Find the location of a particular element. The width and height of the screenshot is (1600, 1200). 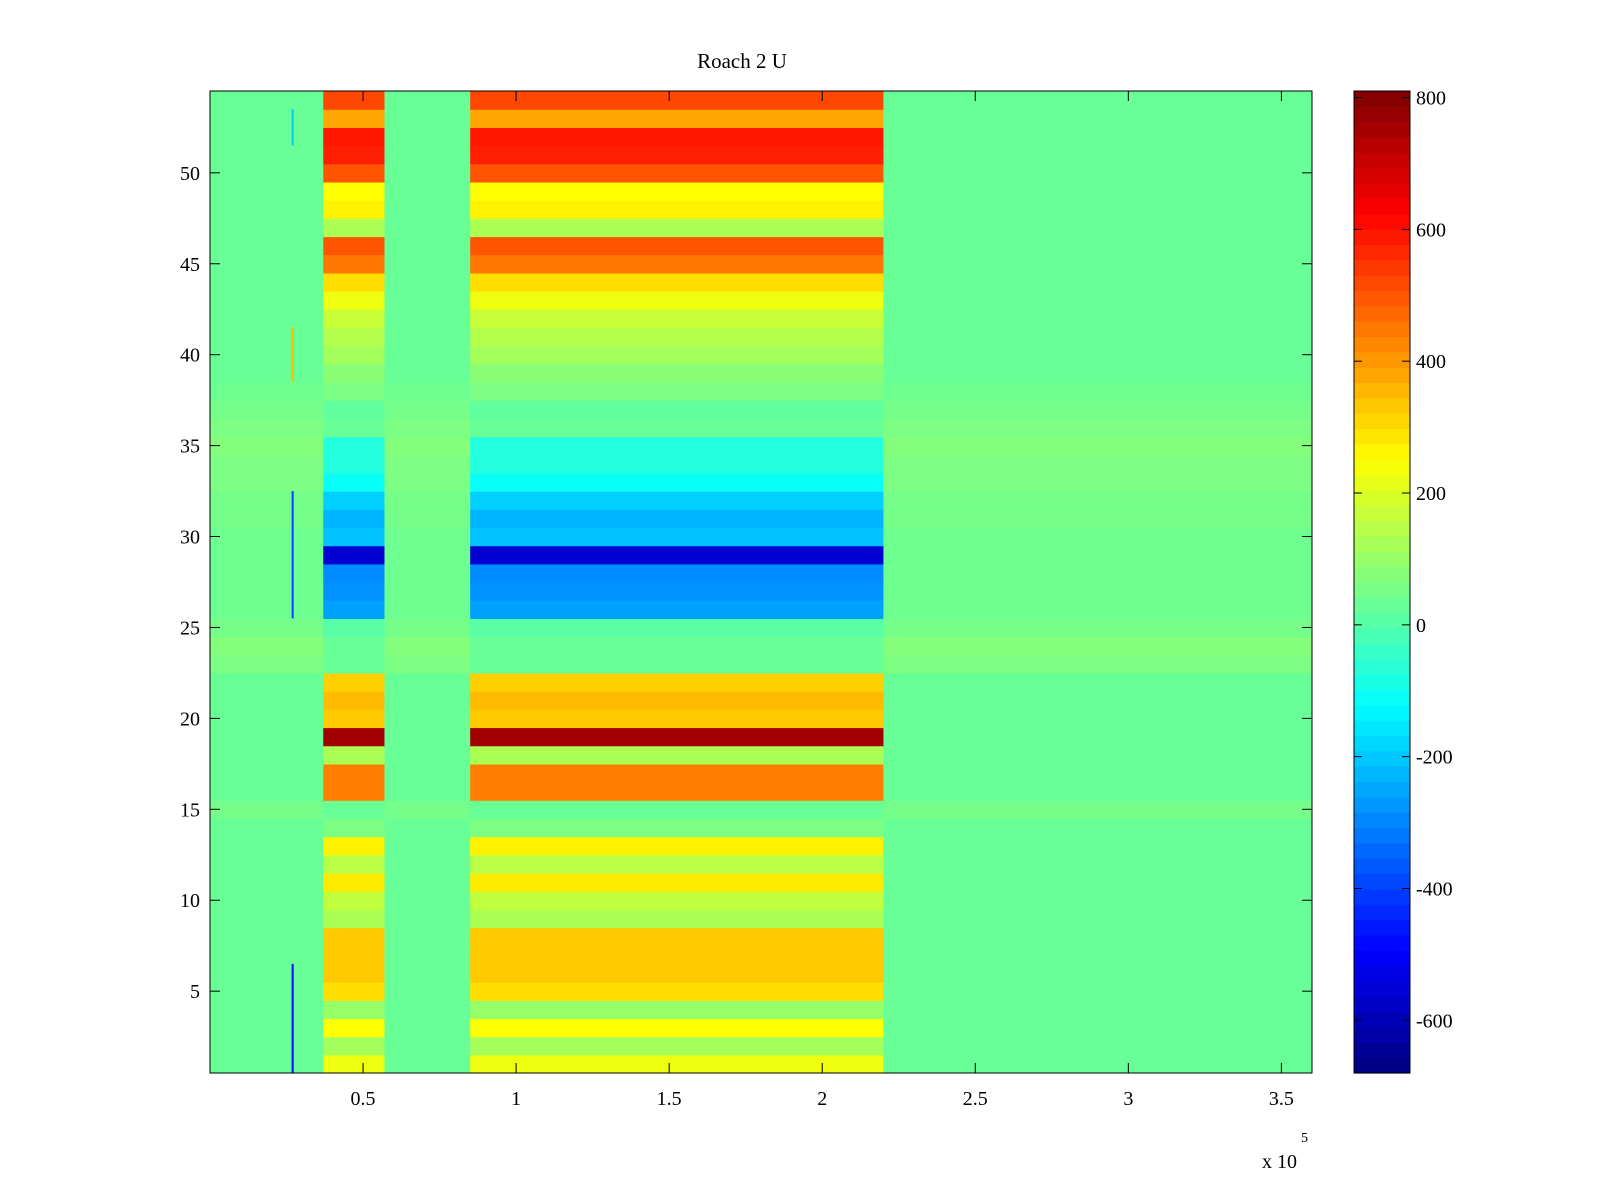

x-exponent-base: x 10 is located at coordinates (1279, 1162).